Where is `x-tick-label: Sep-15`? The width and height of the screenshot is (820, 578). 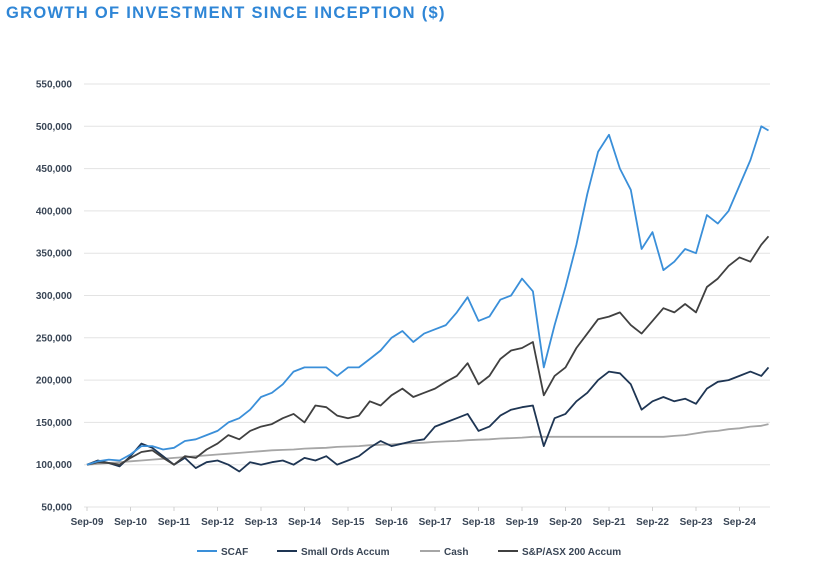 x-tick-label: Sep-15 is located at coordinates (348, 522).